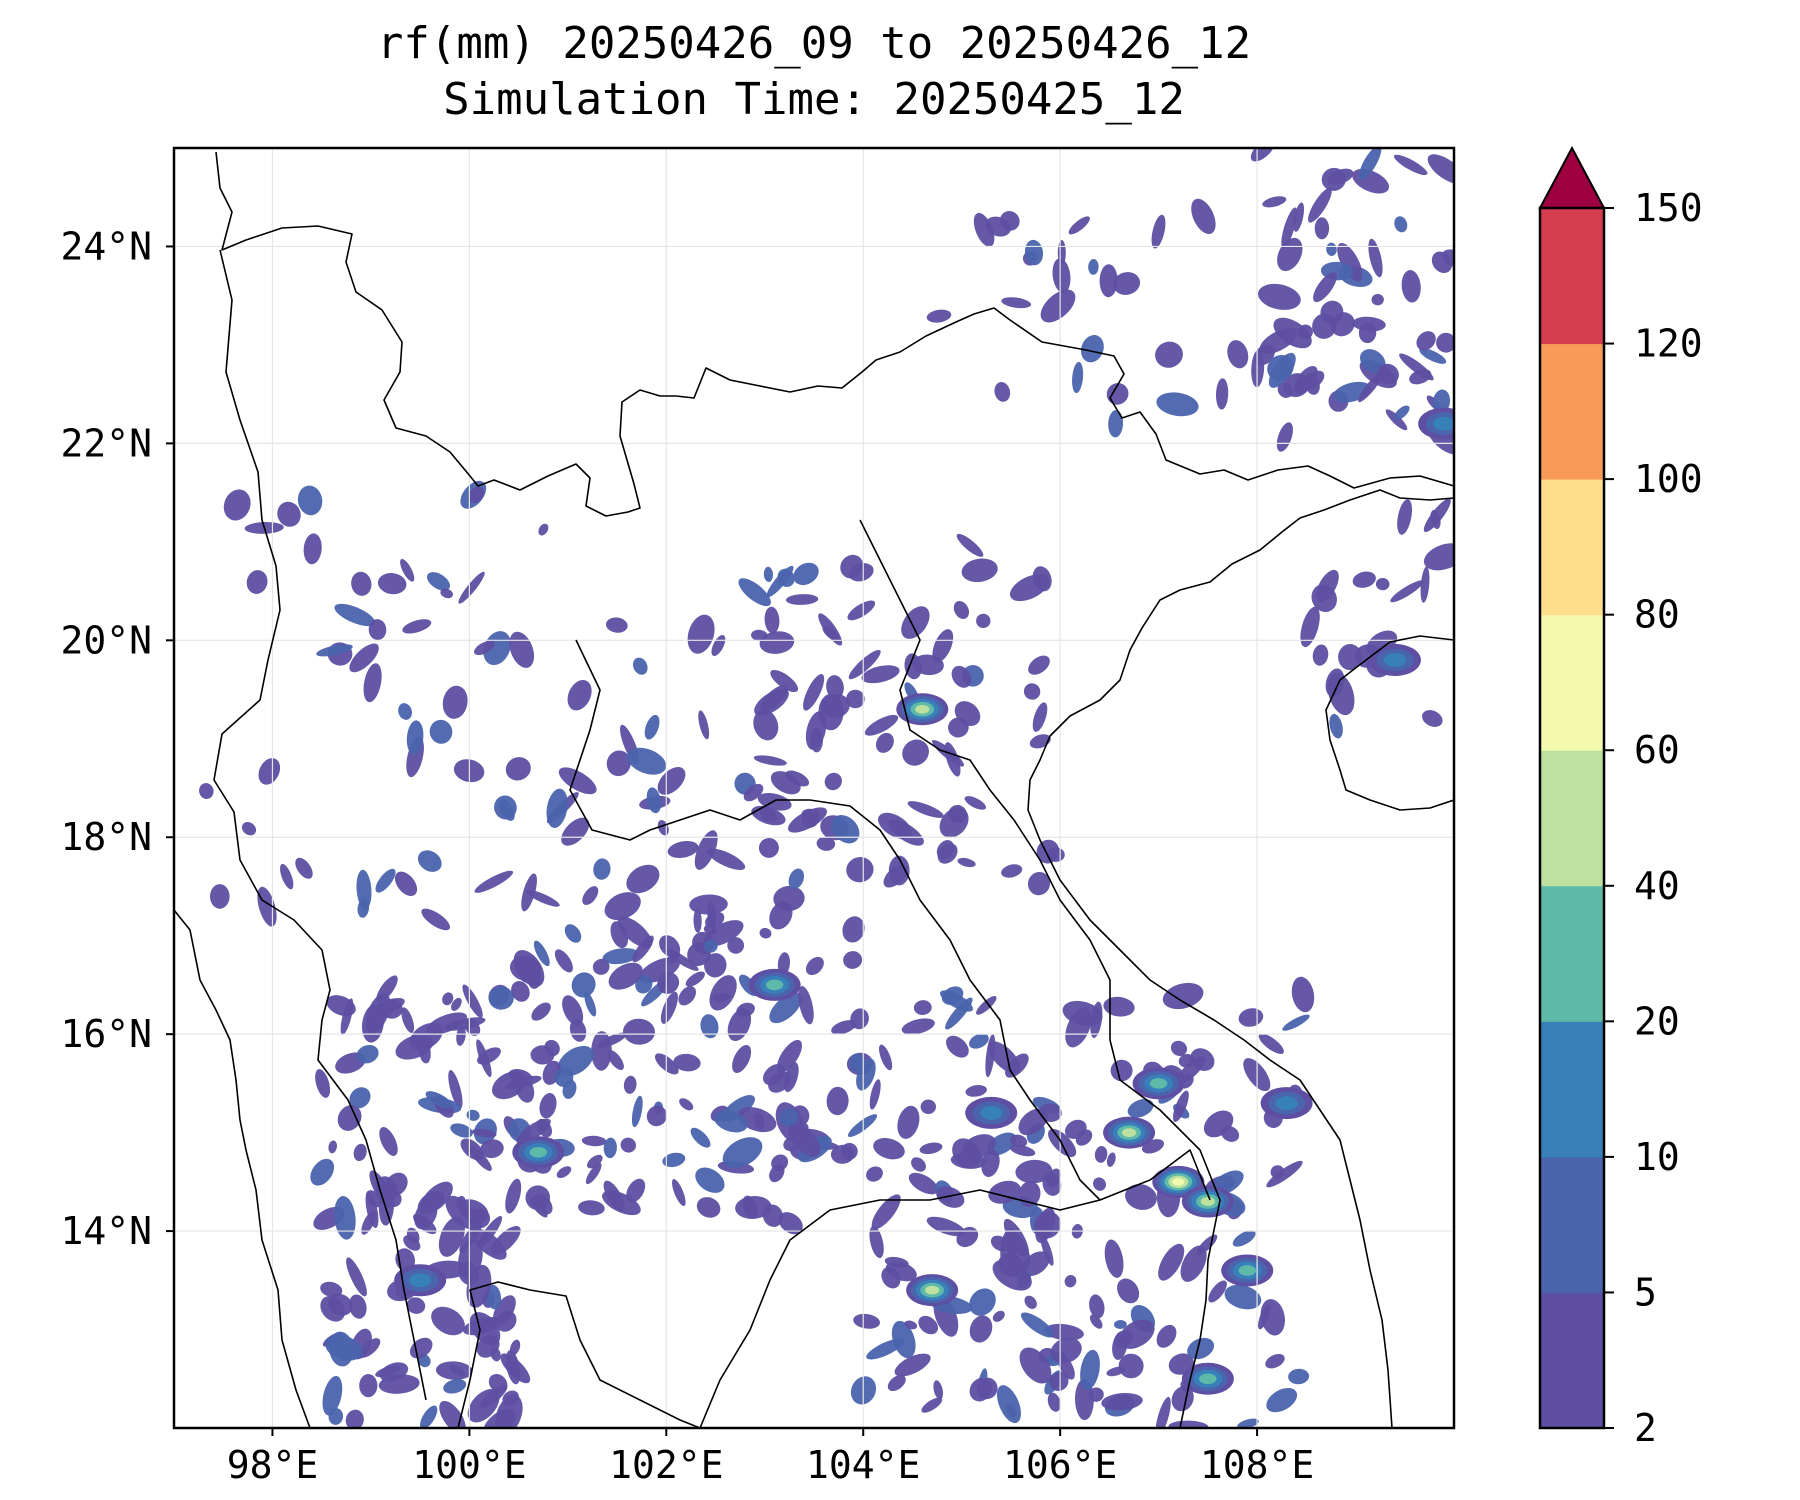 This screenshot has width=1800, height=1500. Describe the element at coordinates (1286, 1103) in the screenshot. I see `rain-cell` at that location.